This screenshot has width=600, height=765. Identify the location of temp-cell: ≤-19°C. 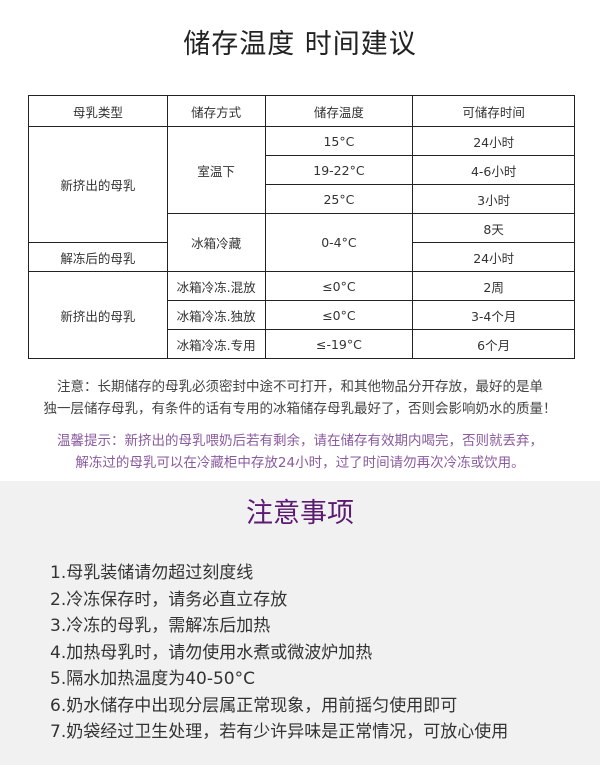
(339, 344).